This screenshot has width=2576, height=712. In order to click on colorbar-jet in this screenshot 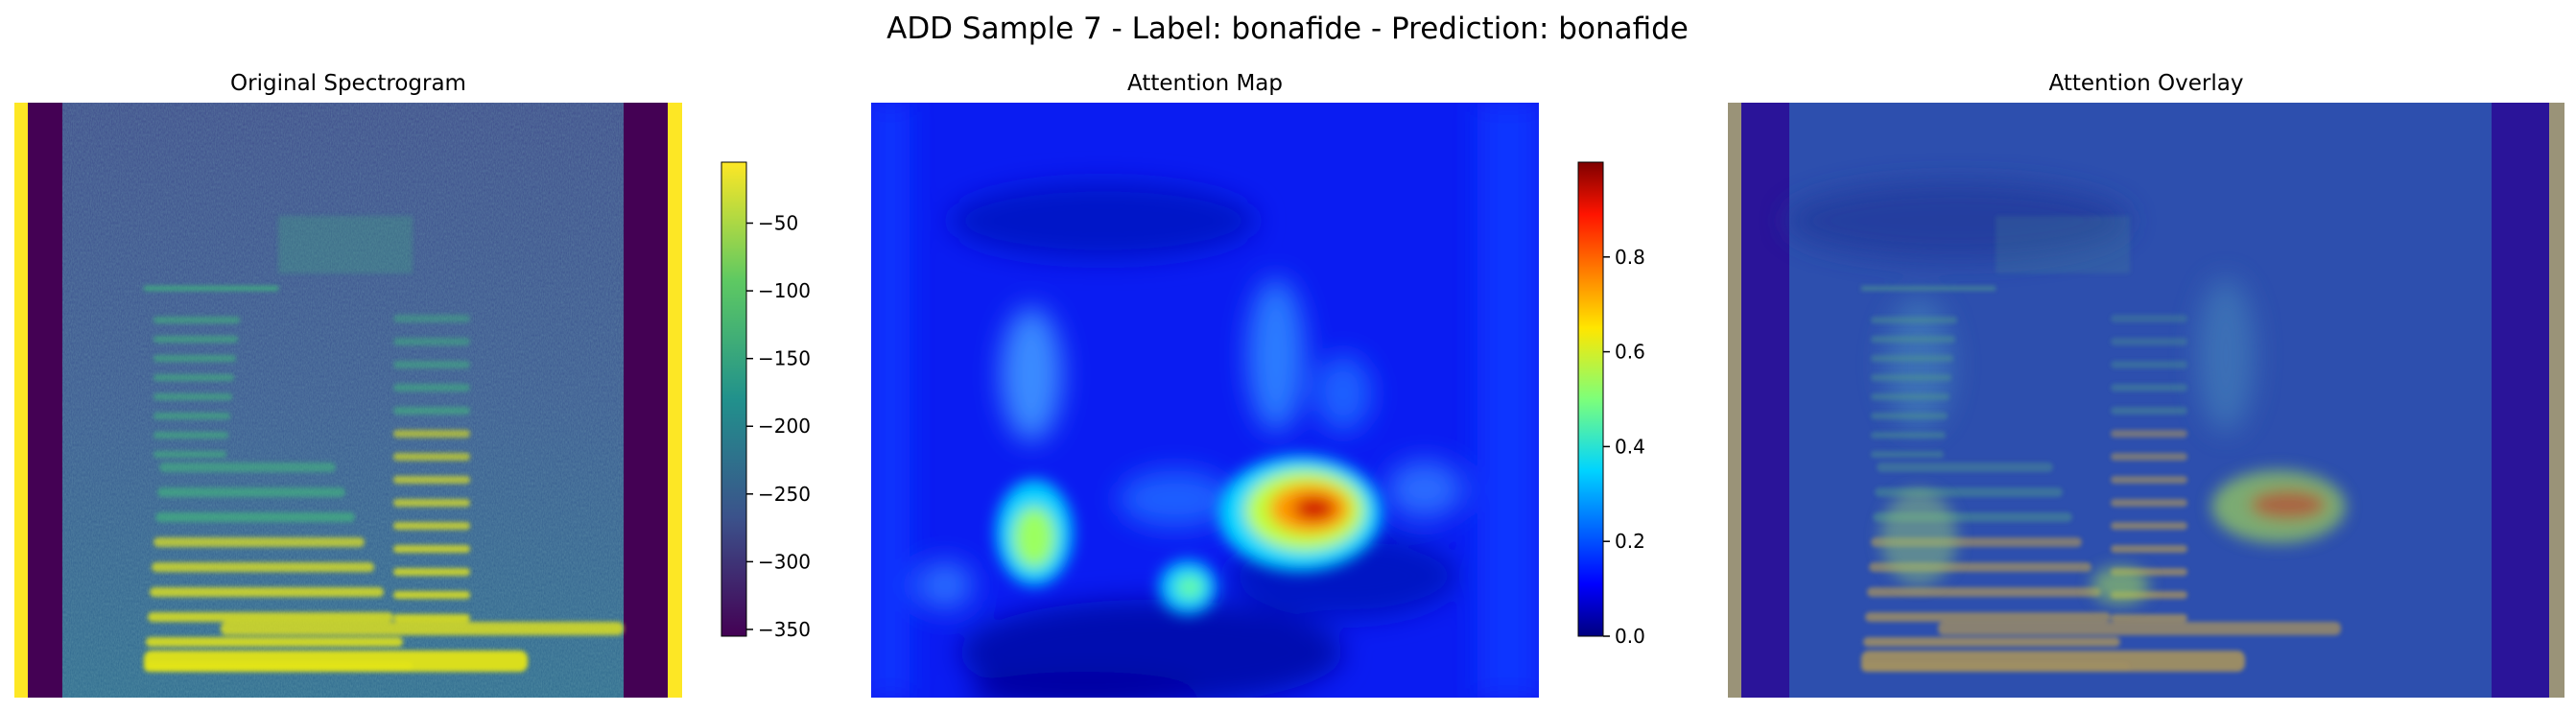, I will do `click(1590, 399)`.